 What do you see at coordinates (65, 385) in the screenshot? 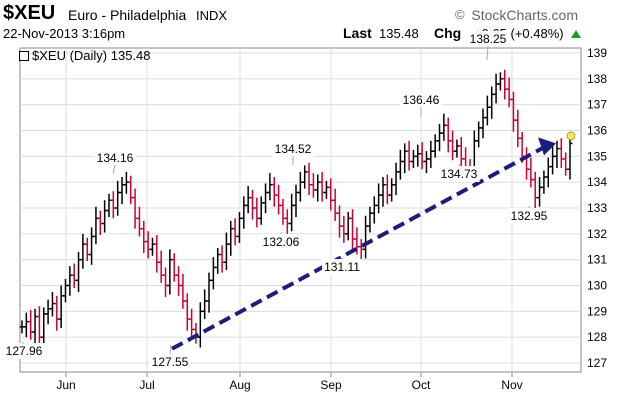
I see `x-tick-label: Jun` at bounding box center [65, 385].